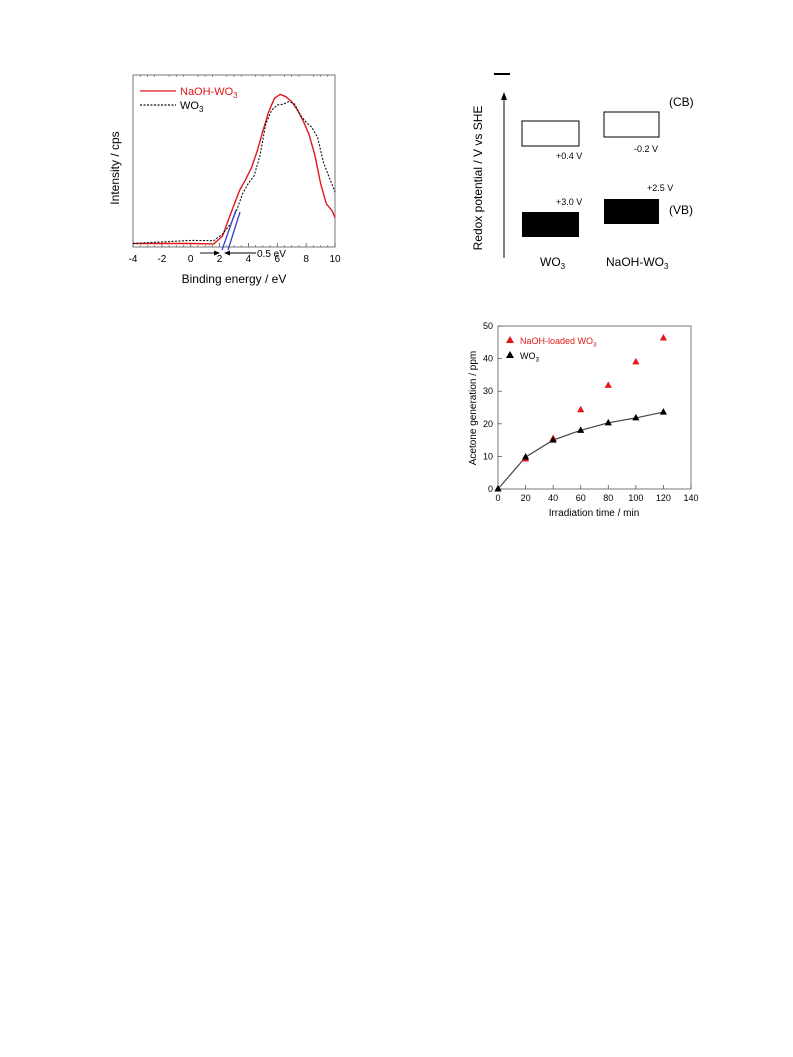 The image size is (793, 1057). Describe the element at coordinates (217, 253) in the screenshot. I see `arrow-left-head` at that location.